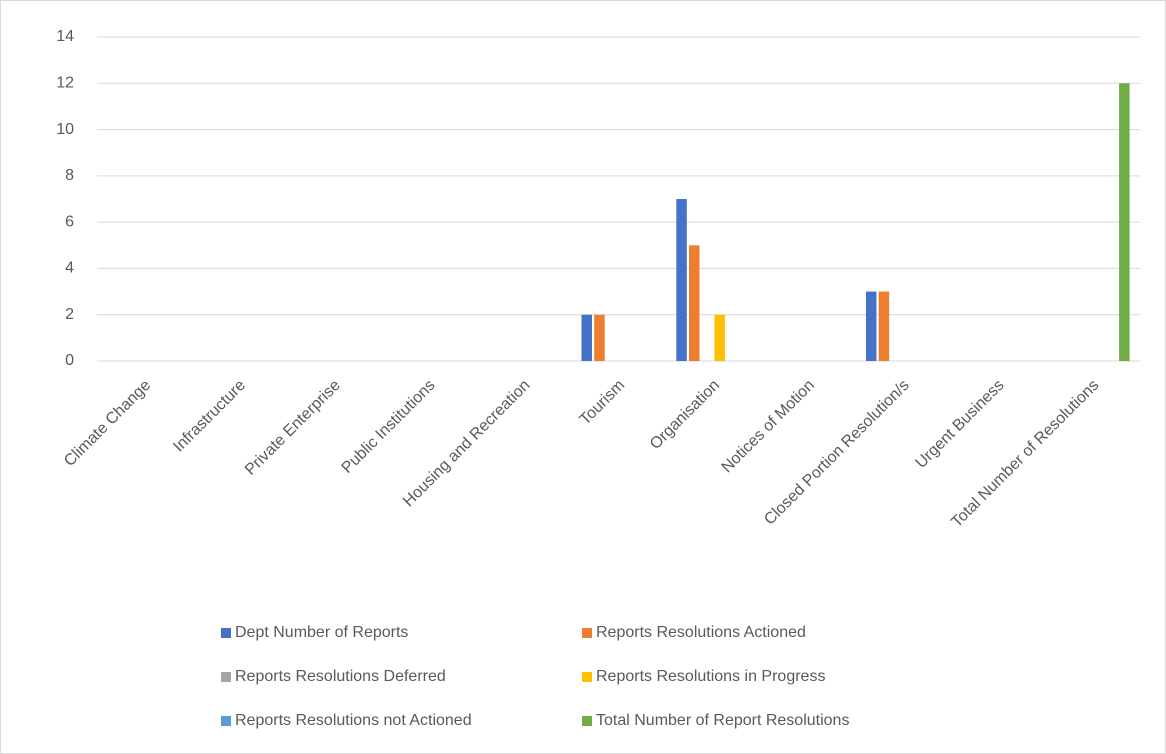 The width and height of the screenshot is (1166, 754). Describe the element at coordinates (722, 720) in the screenshot. I see `legend-label: Total Number of Report Resolutions` at that location.